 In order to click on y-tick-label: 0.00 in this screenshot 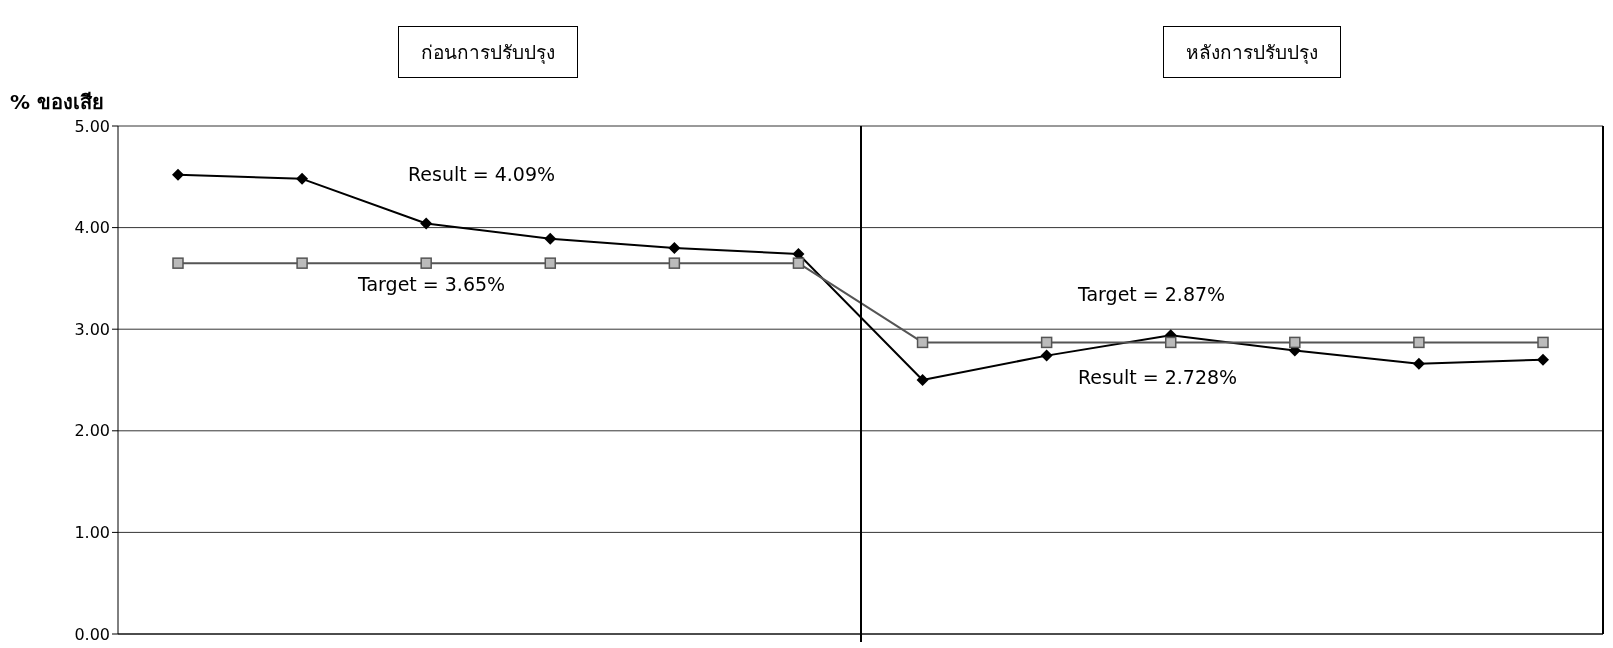, I will do `click(92, 634)`.